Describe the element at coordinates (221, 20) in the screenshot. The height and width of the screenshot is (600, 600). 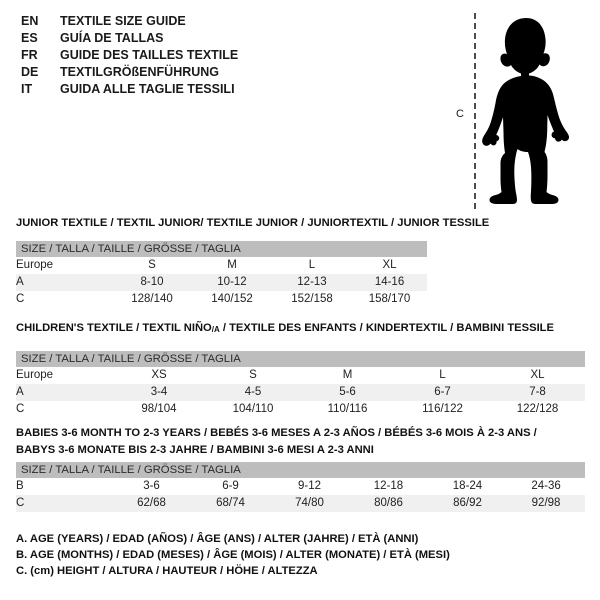
I see `language-row-en: EN TEXTILE SIZE GUIDE` at that location.